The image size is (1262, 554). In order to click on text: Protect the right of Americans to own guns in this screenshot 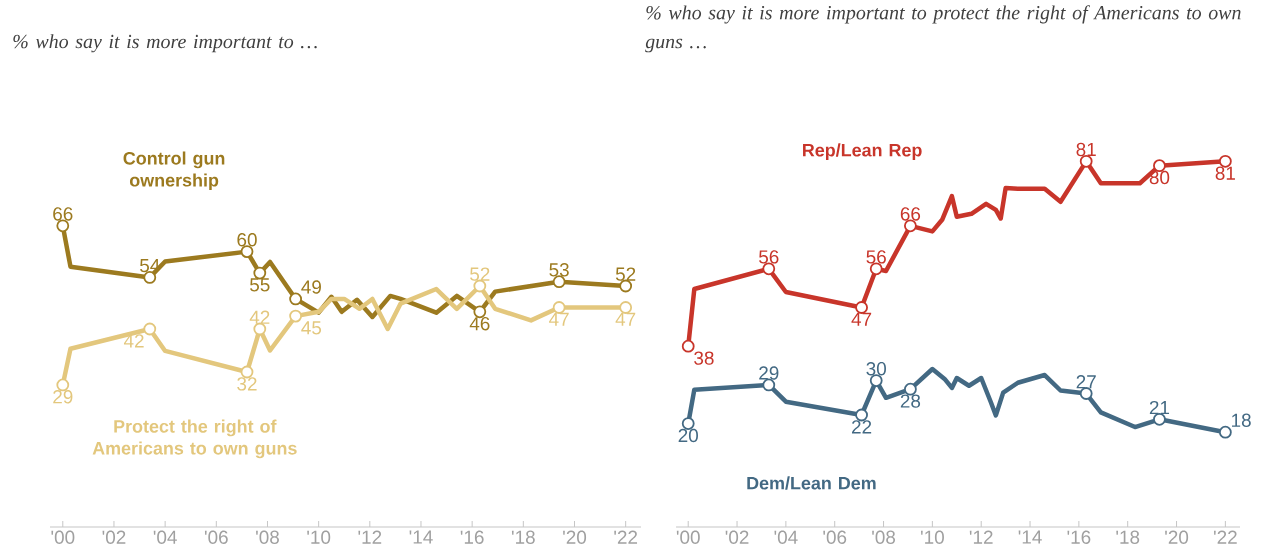, I will do `click(194, 439)`.